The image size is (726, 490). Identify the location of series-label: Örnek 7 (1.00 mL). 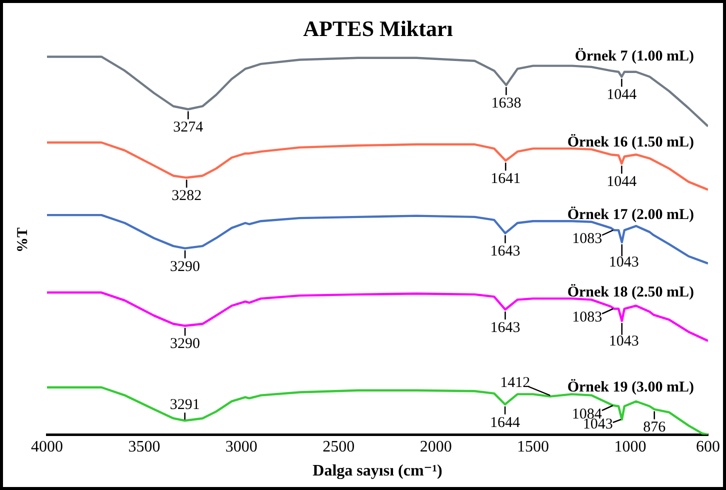
(634, 56).